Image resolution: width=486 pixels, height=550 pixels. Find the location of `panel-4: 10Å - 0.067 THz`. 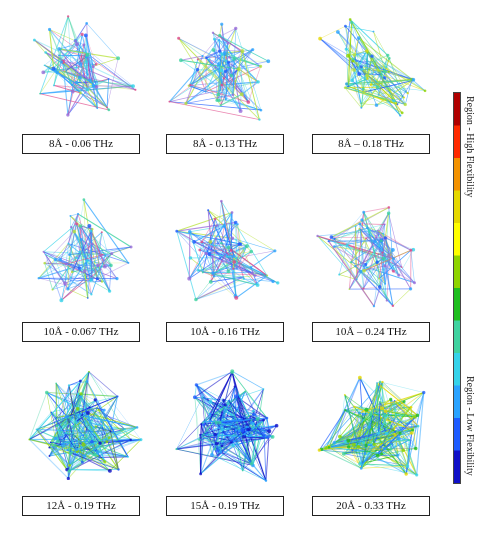

panel-4: 10Å - 0.067 THz is located at coordinates (81, 267).